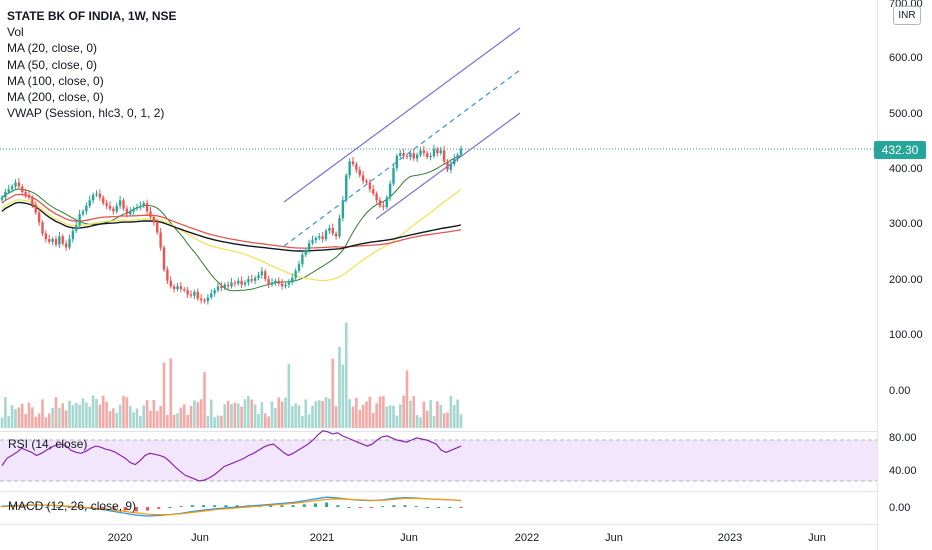 This screenshot has height=550, width=932. I want to click on symbol-title: STATE BK OF INDIA, 1W, NSE, so click(92, 16).